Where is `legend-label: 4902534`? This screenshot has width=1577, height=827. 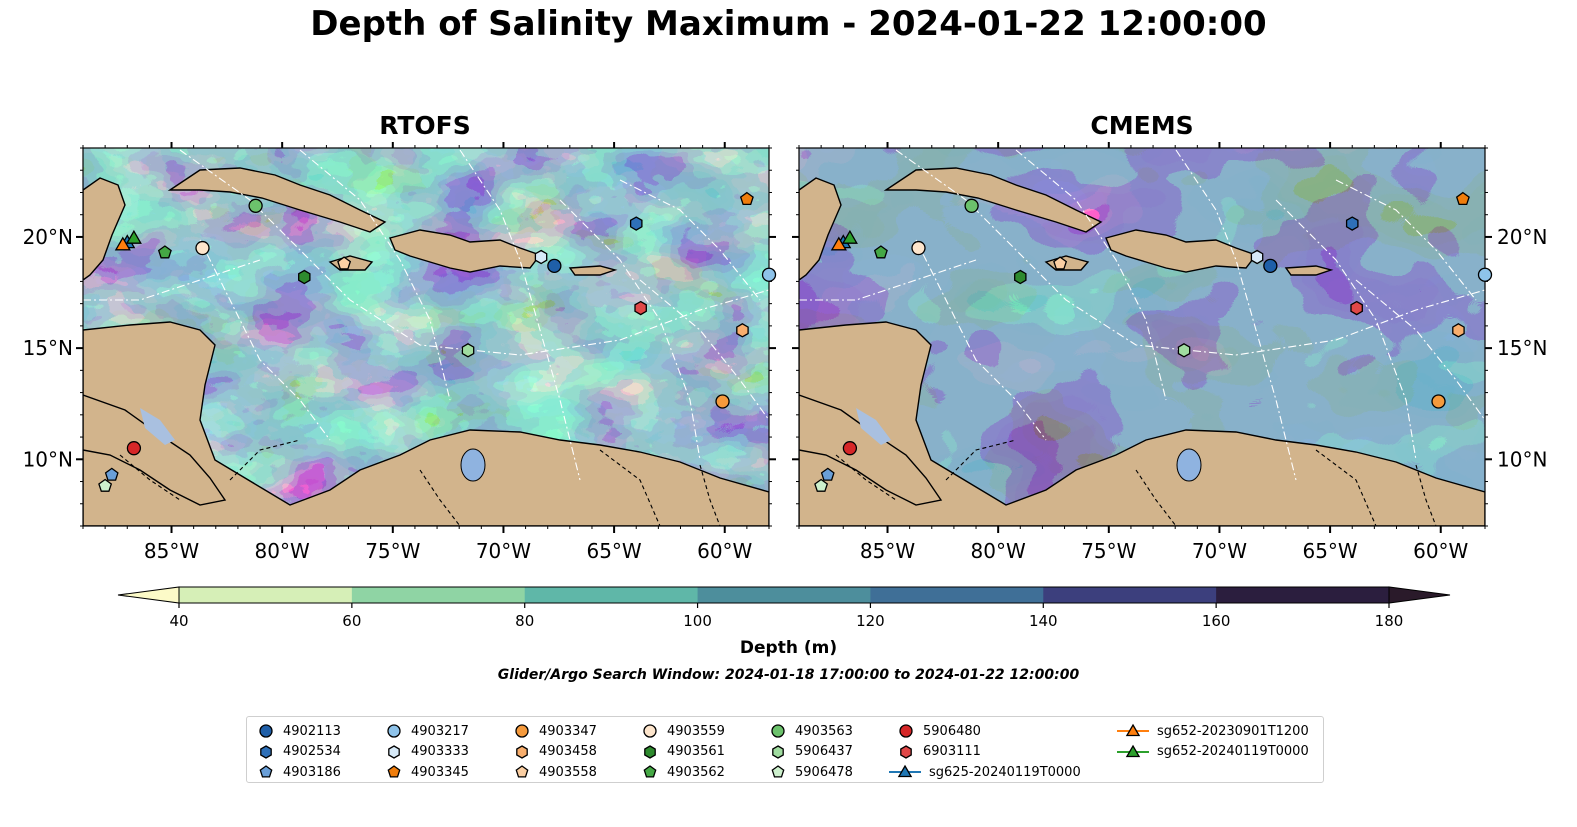 legend-label: 4902534 is located at coordinates (312, 751).